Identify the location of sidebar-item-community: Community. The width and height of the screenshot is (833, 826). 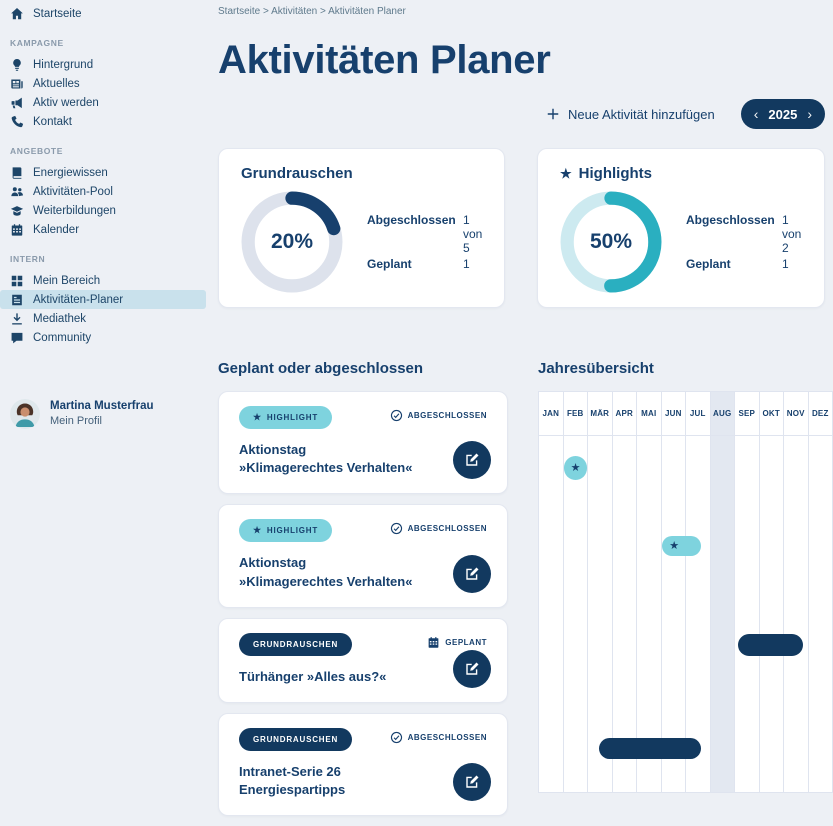
(103, 337).